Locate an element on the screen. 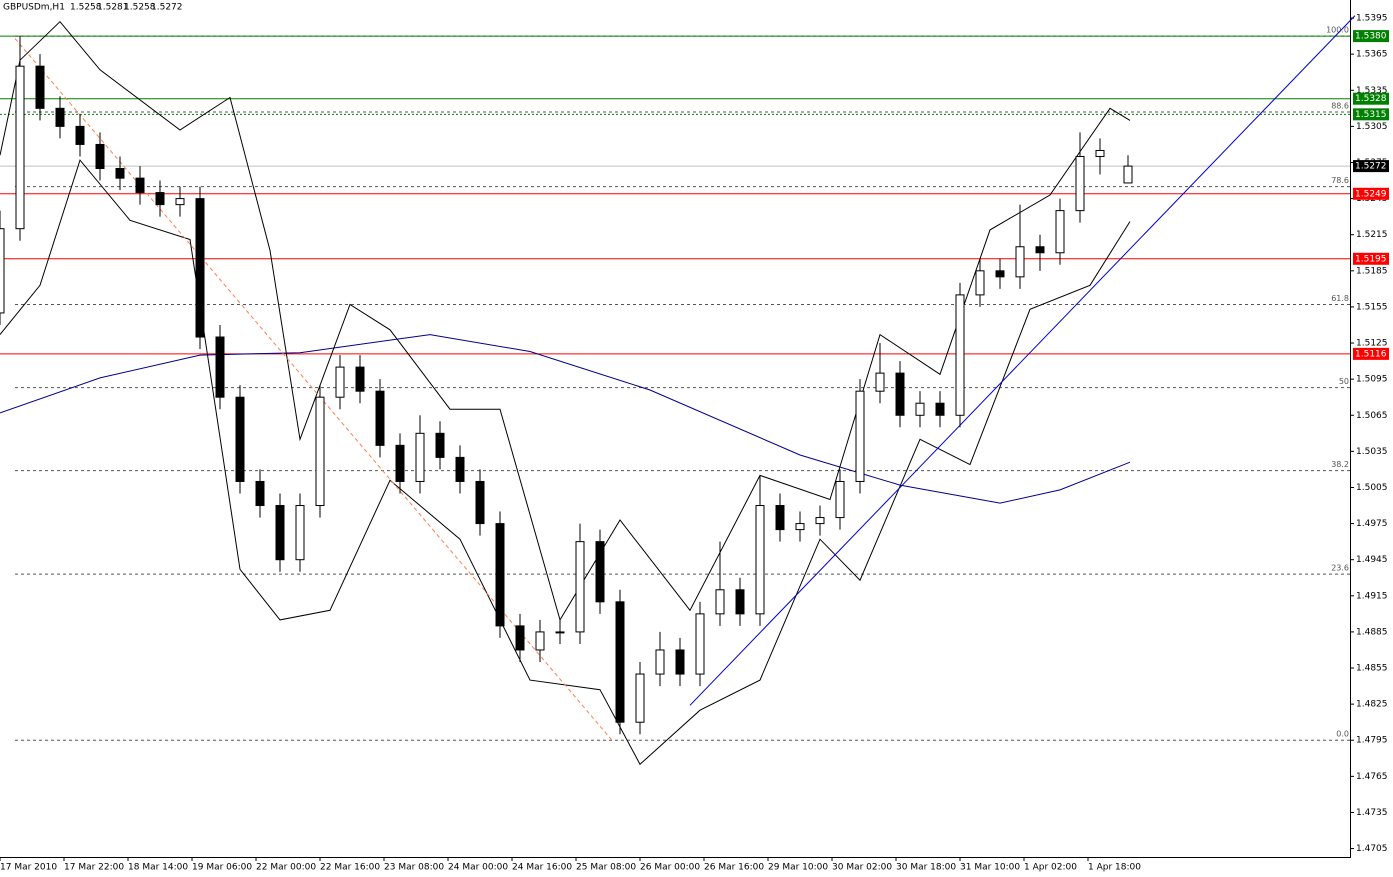 Image resolution: width=1393 pixels, height=877 pixels. x-tick-label: 1 Apr 02:00 is located at coordinates (1050, 868).